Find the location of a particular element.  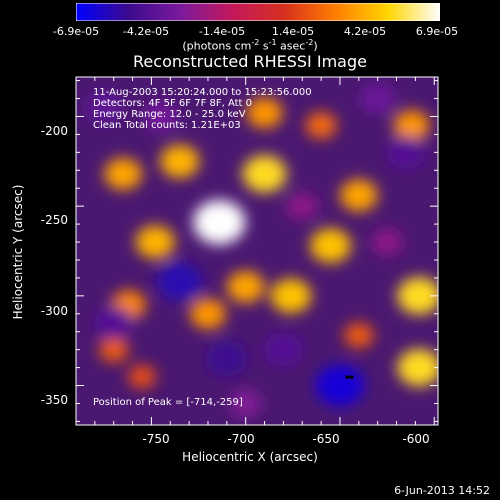

timestamp: 6-Jun-2013 14:52 is located at coordinates (442, 490).